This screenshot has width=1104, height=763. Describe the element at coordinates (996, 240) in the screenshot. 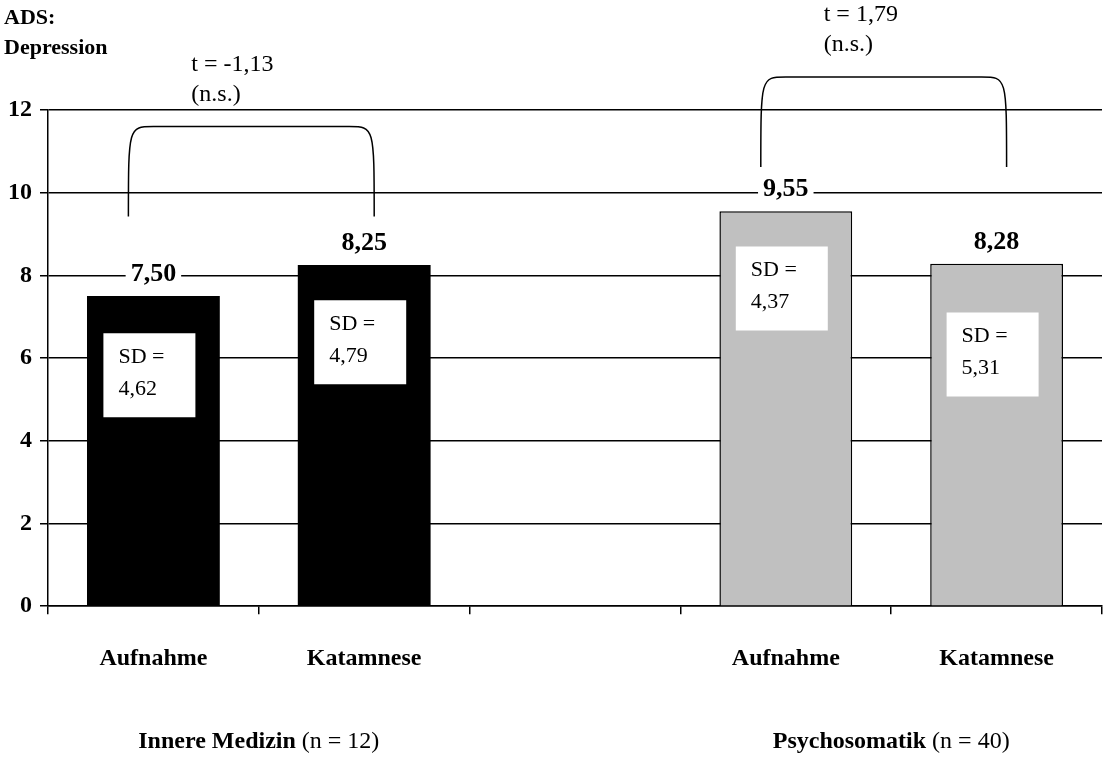

I see `data-label: 8,28` at that location.